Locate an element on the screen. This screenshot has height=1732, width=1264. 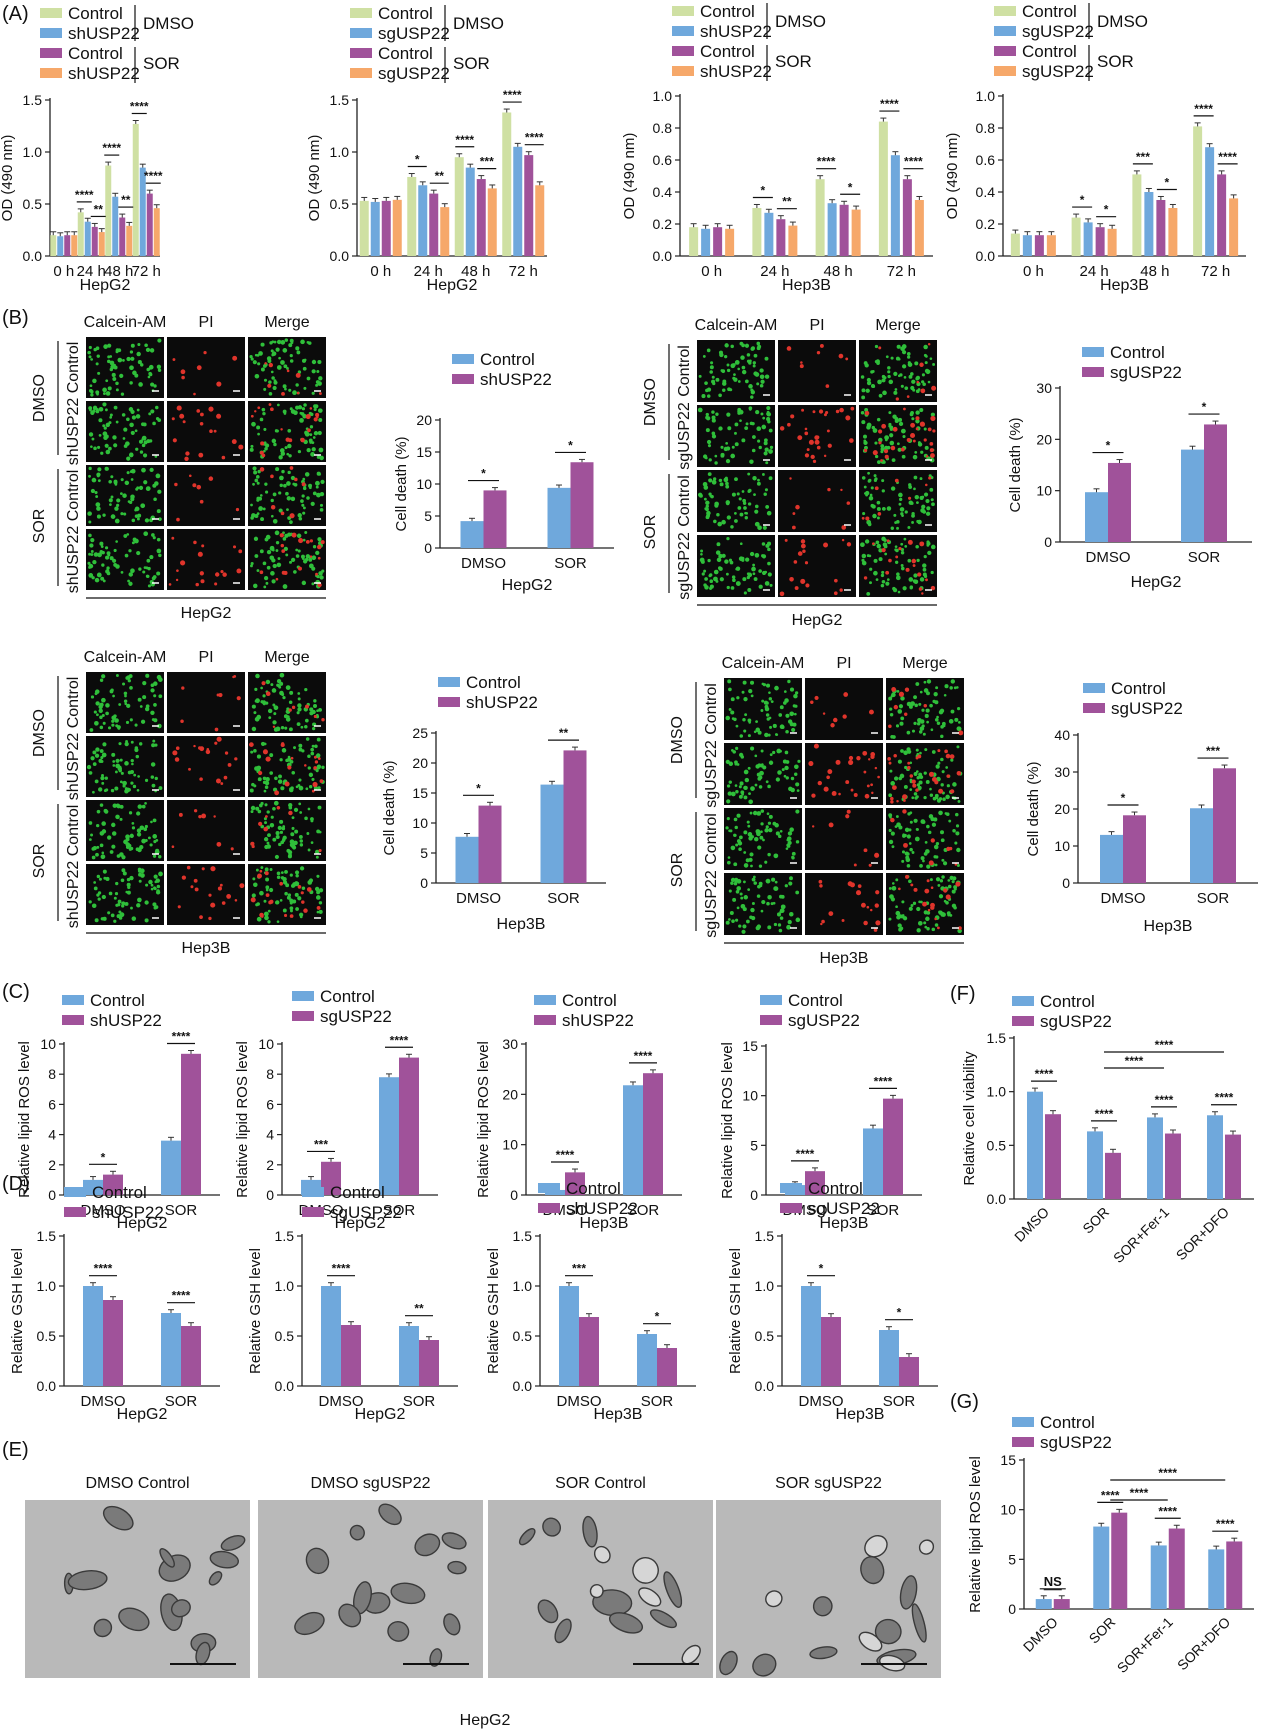
y-axis-label: Relative GSH level is located at coordinates (255, 1311).